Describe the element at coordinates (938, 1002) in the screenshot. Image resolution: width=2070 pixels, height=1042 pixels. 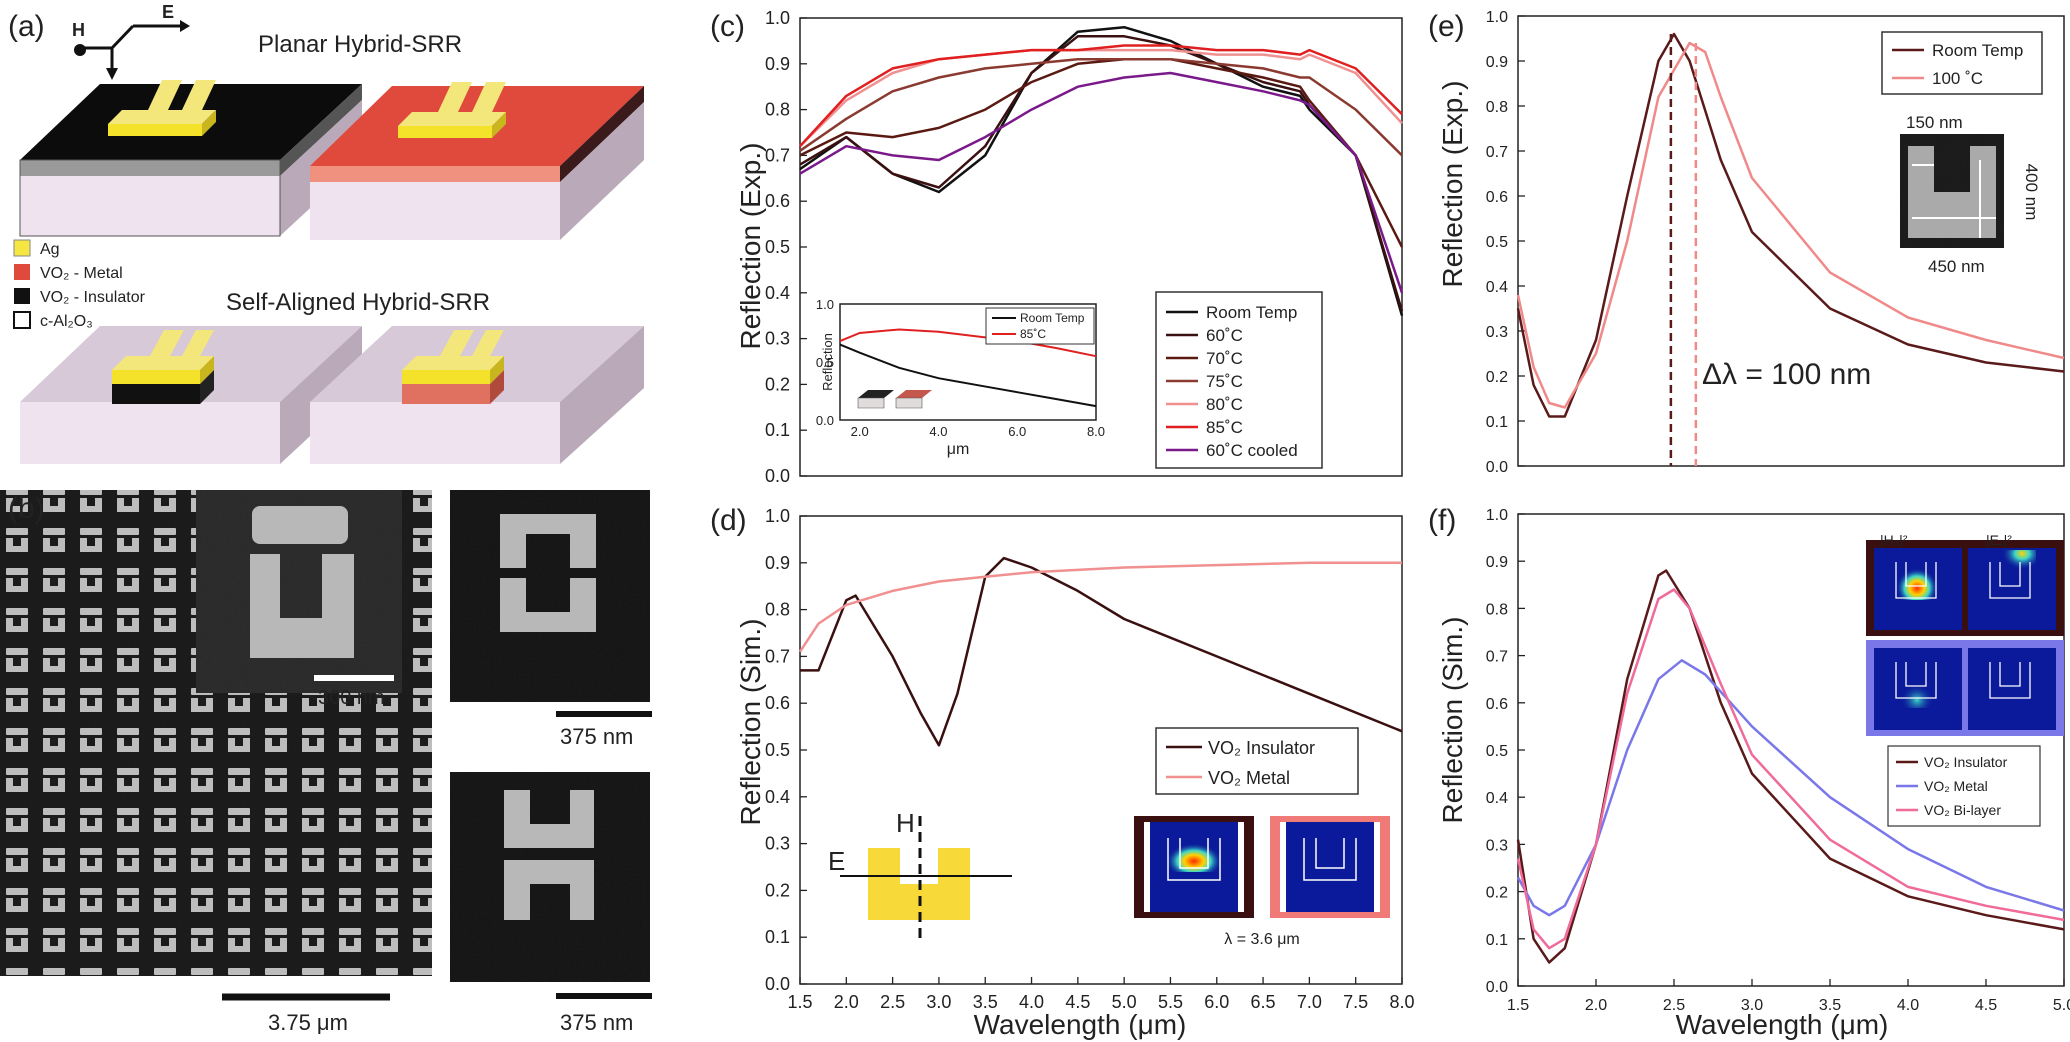
I see `x-tick-label: 3.0` at that location.